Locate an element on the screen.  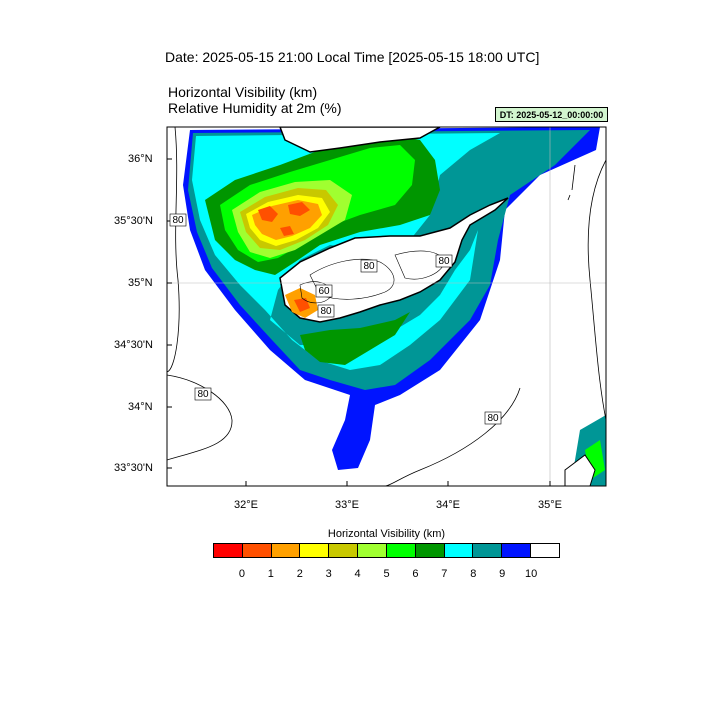
rh-contour-east is located at coordinates (596, 290).